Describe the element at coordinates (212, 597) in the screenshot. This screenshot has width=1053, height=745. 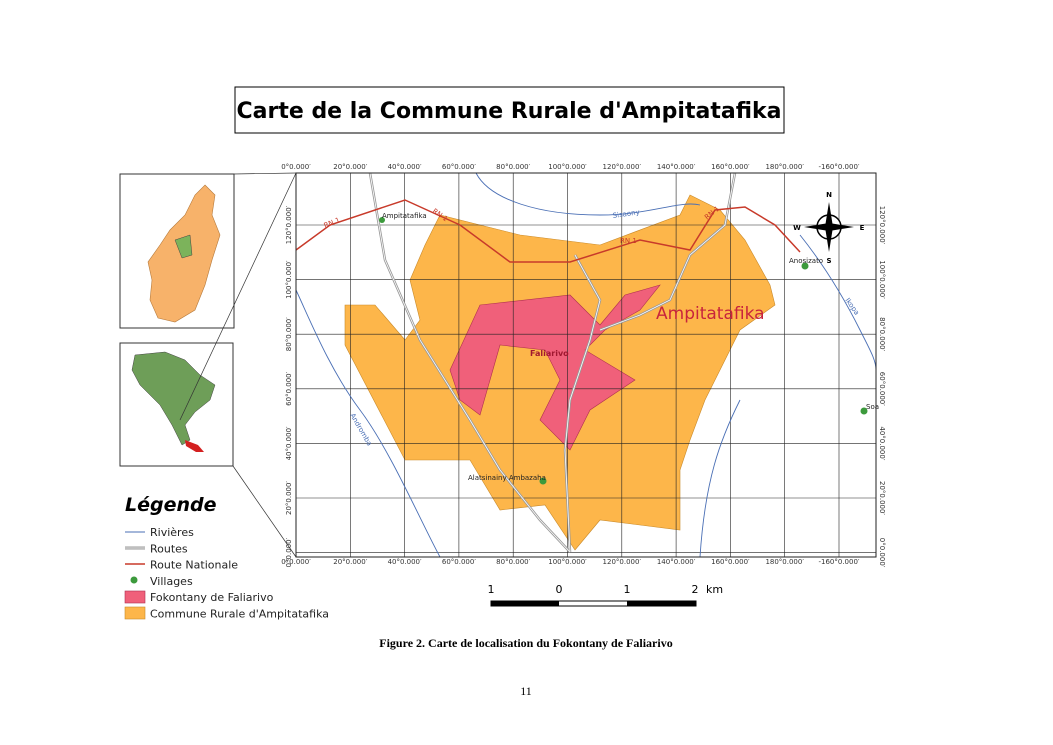
I see `legend-label: Fokontany de Faliarivo` at that location.